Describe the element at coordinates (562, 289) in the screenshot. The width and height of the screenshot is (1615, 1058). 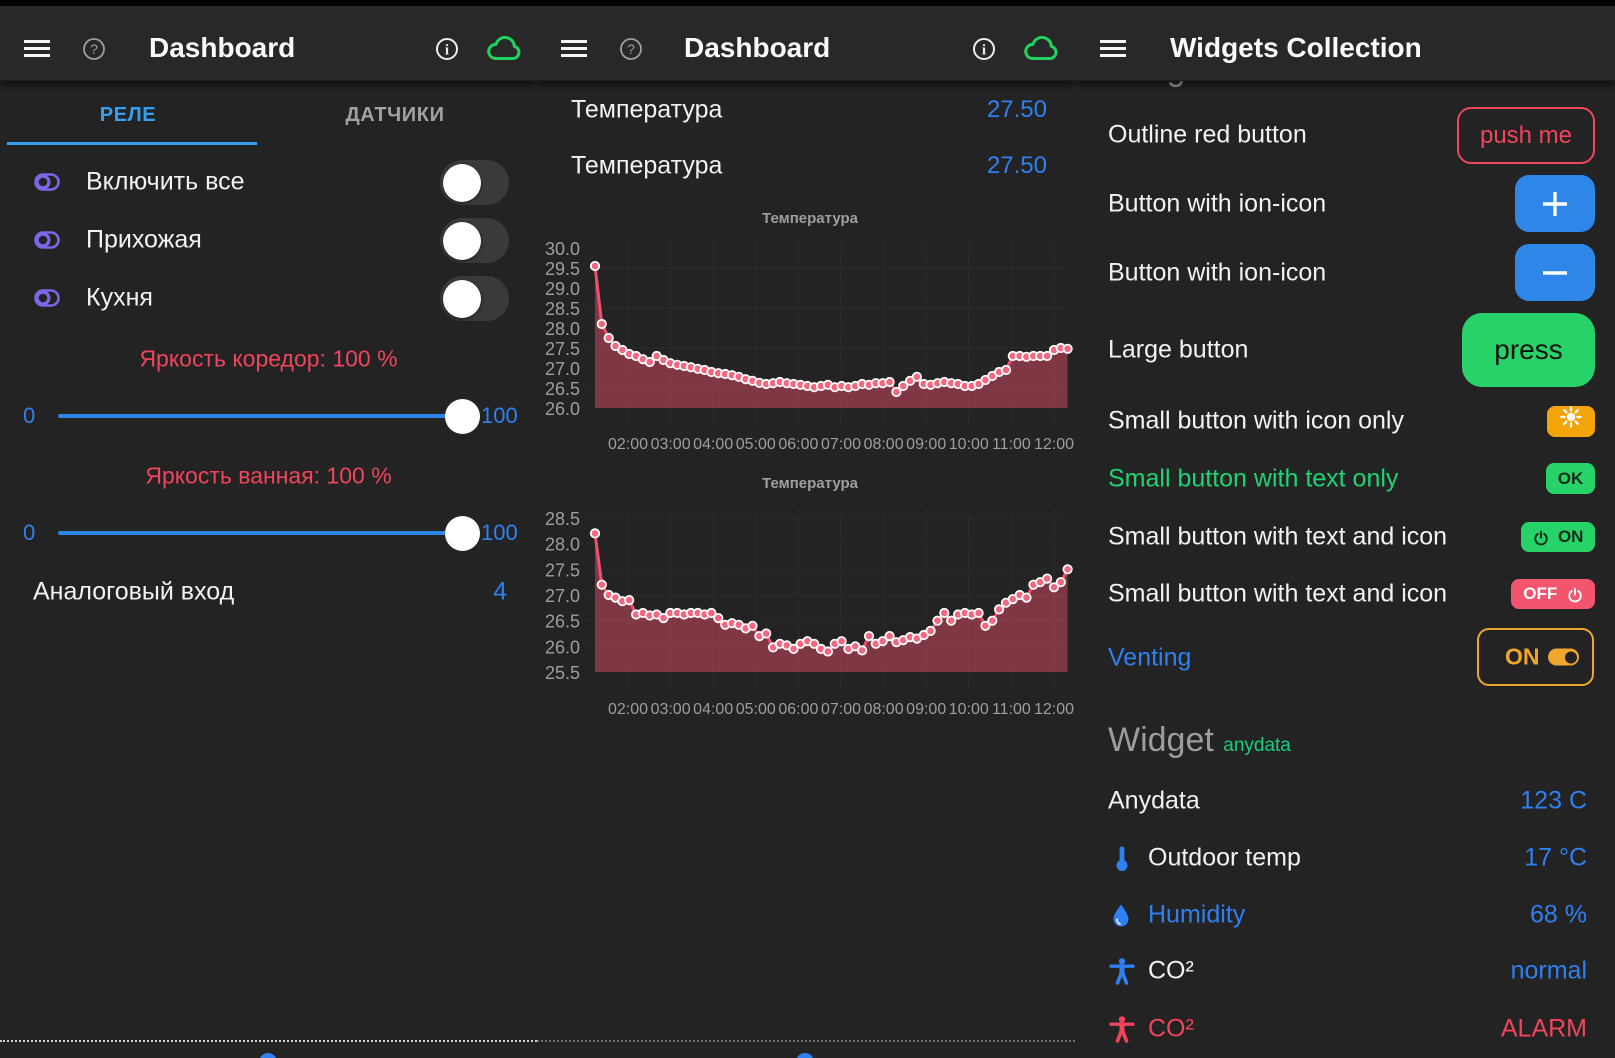
I see `svg-text: 29.0` at that location.